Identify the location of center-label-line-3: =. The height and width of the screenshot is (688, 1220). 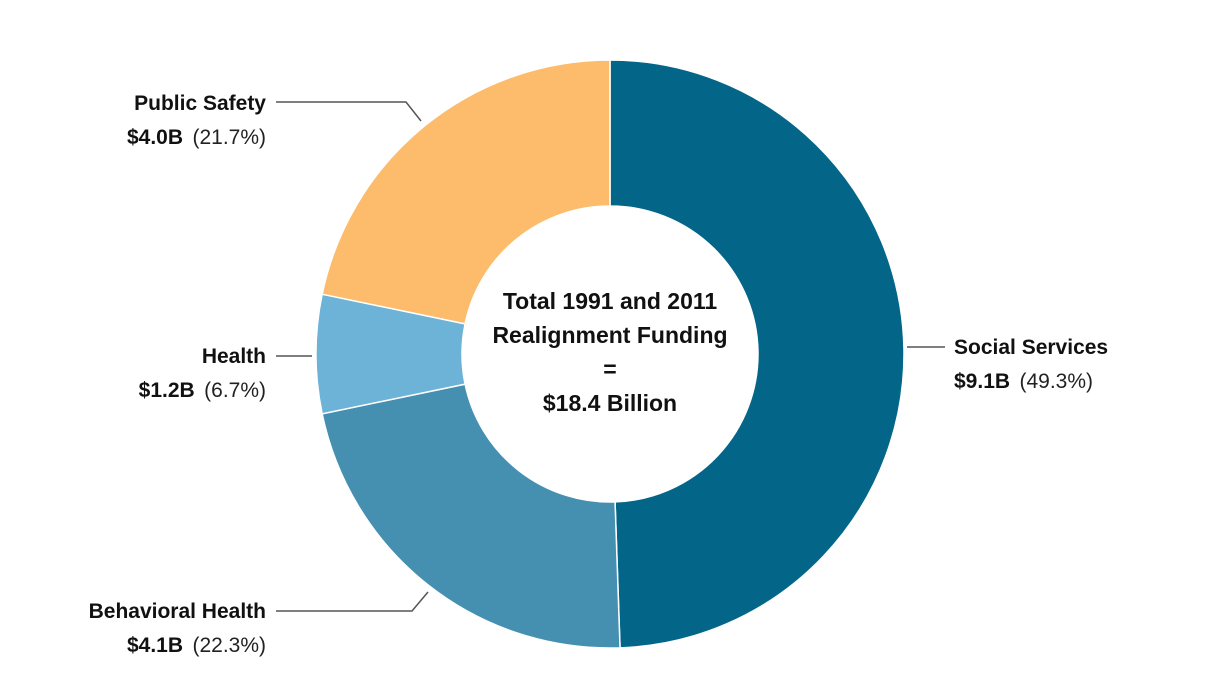
(609, 369).